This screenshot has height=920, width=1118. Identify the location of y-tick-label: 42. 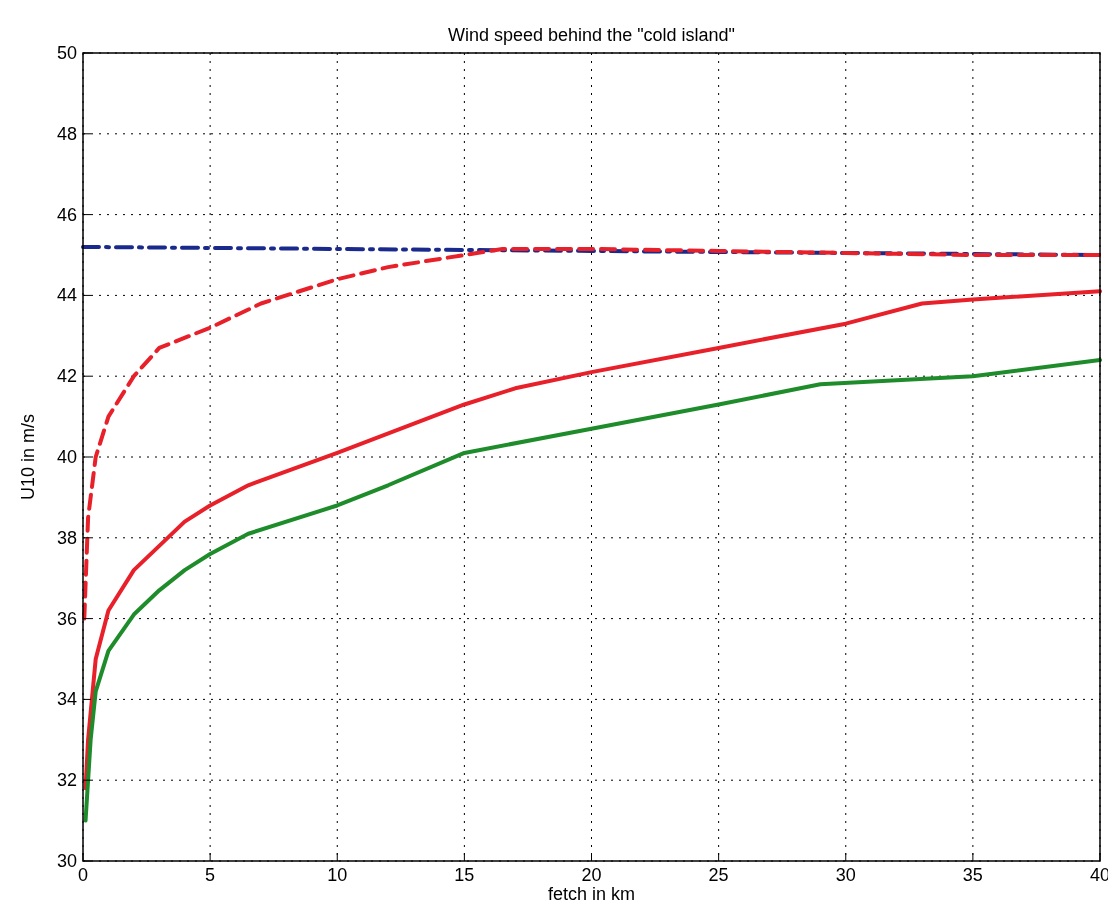
(66, 376).